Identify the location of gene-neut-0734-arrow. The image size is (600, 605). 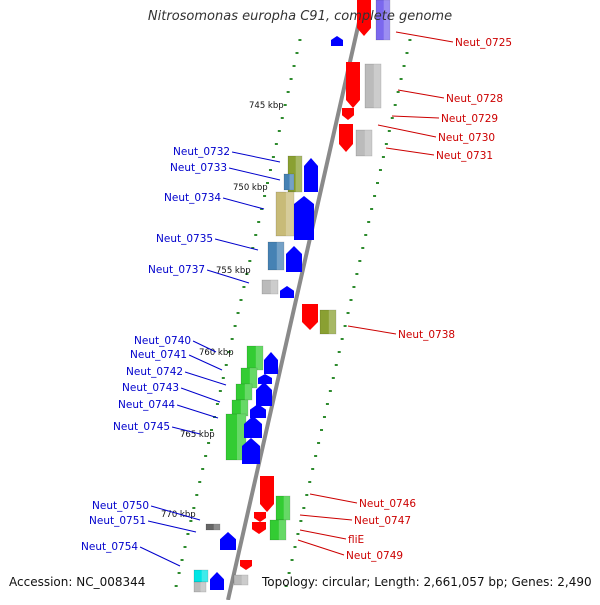
(304, 218).